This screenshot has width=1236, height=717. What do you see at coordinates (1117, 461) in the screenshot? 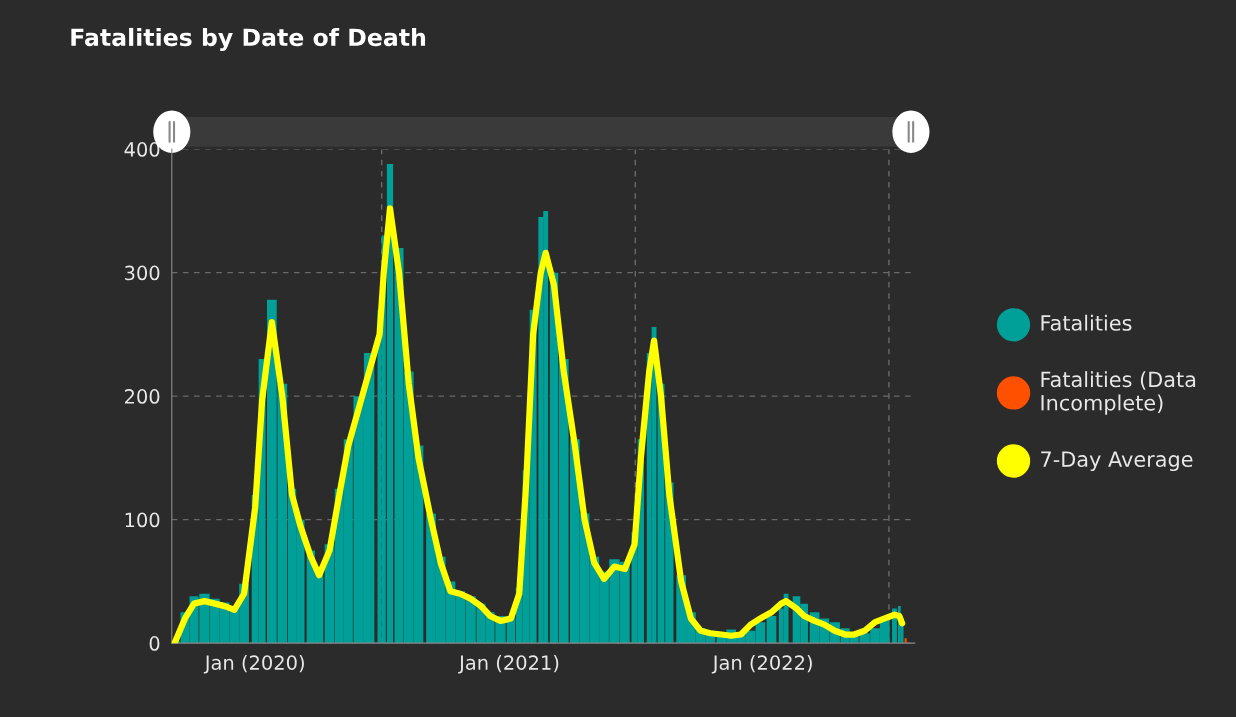
I see `legend-label: 7-Day Average` at bounding box center [1117, 461].